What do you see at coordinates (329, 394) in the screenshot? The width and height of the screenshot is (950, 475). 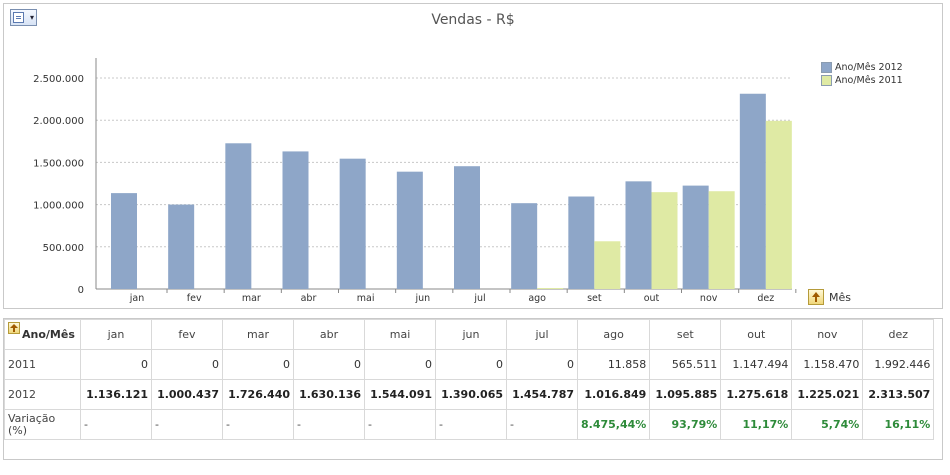 I see `table-cell: 1.630.136` at bounding box center [329, 394].